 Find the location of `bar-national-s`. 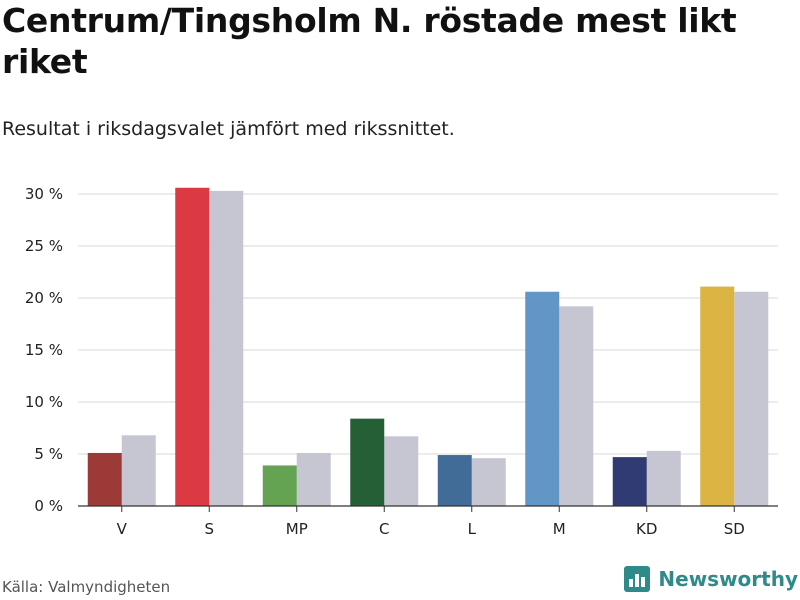

bar-national-s is located at coordinates (226, 348).